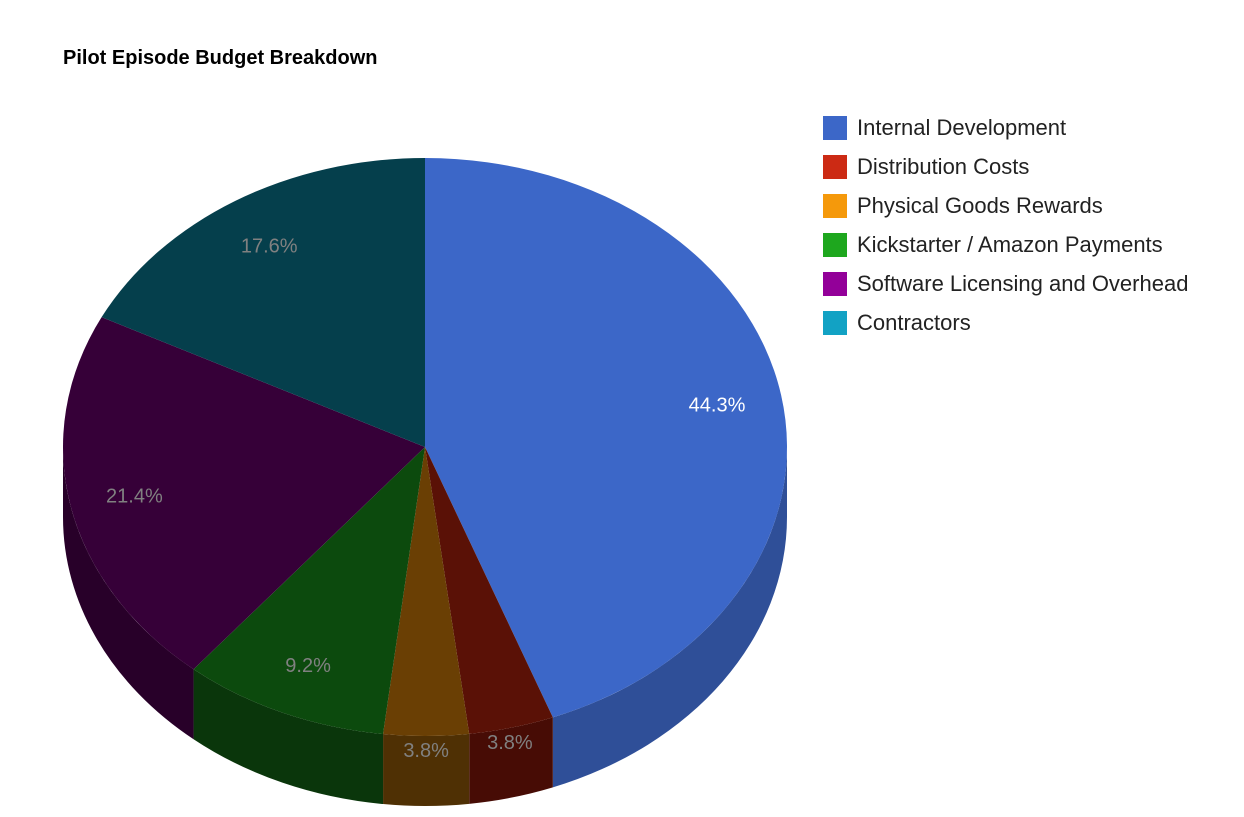  Describe the element at coordinates (510, 743) in the screenshot. I see `slice-label-1: 3.8%` at that location.